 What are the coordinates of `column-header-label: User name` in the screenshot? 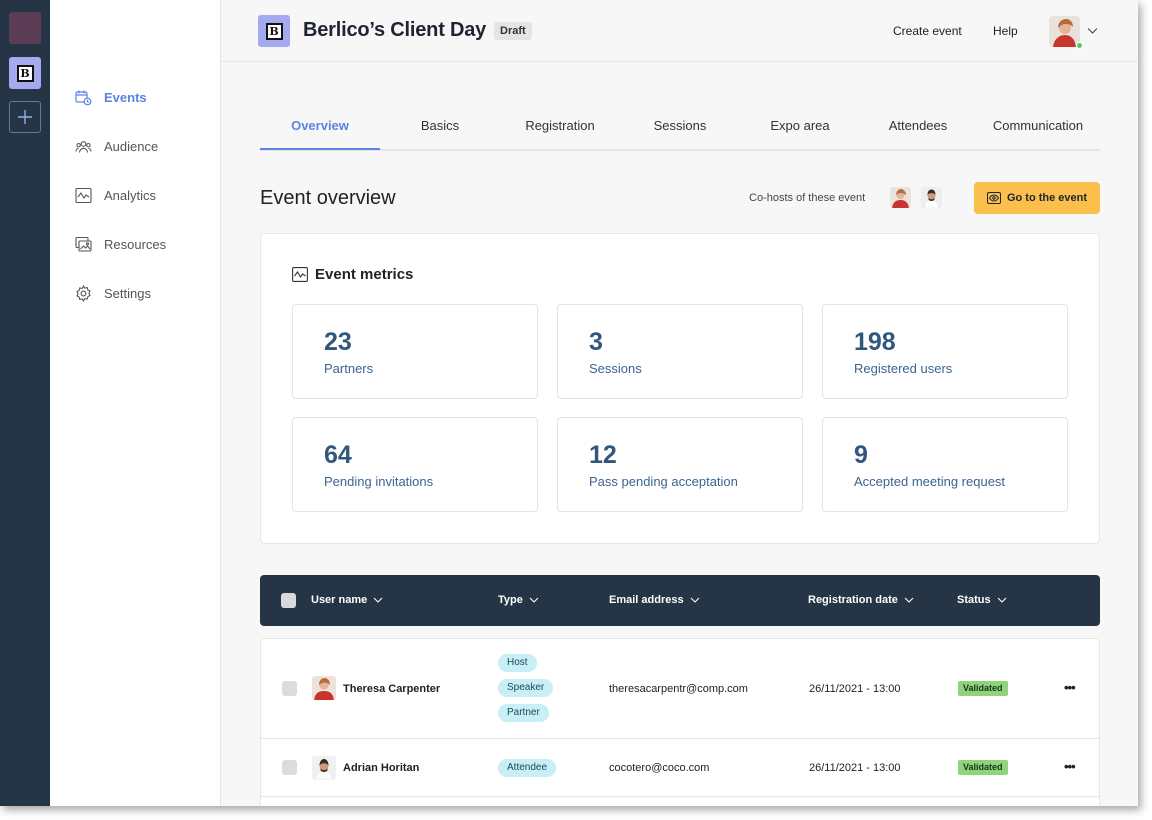 It's located at (339, 600).